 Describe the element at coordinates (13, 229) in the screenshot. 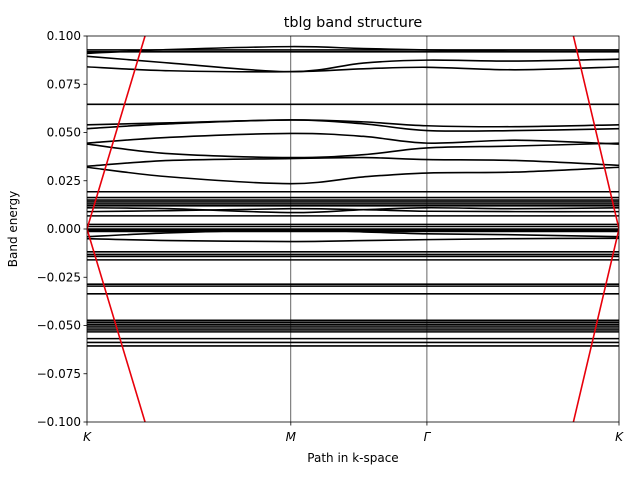

I see `y-axis-label: Band energy` at that location.